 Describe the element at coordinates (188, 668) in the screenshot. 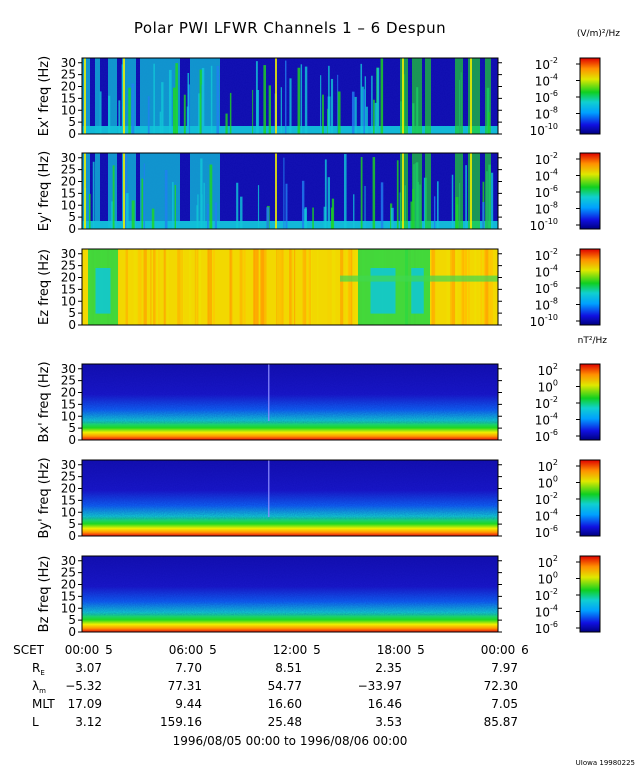

I see `ephemeris-value: 7.70` at that location.